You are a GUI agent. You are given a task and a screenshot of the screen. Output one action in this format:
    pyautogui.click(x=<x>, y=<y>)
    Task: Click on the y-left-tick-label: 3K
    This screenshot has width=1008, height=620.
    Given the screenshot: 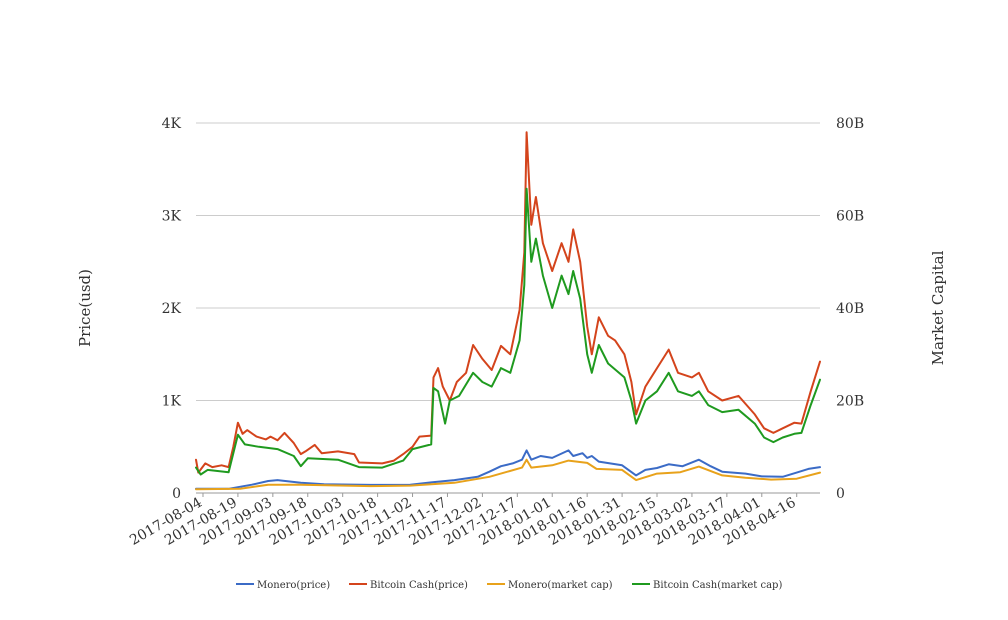 What is the action you would take?
    pyautogui.click(x=172, y=217)
    